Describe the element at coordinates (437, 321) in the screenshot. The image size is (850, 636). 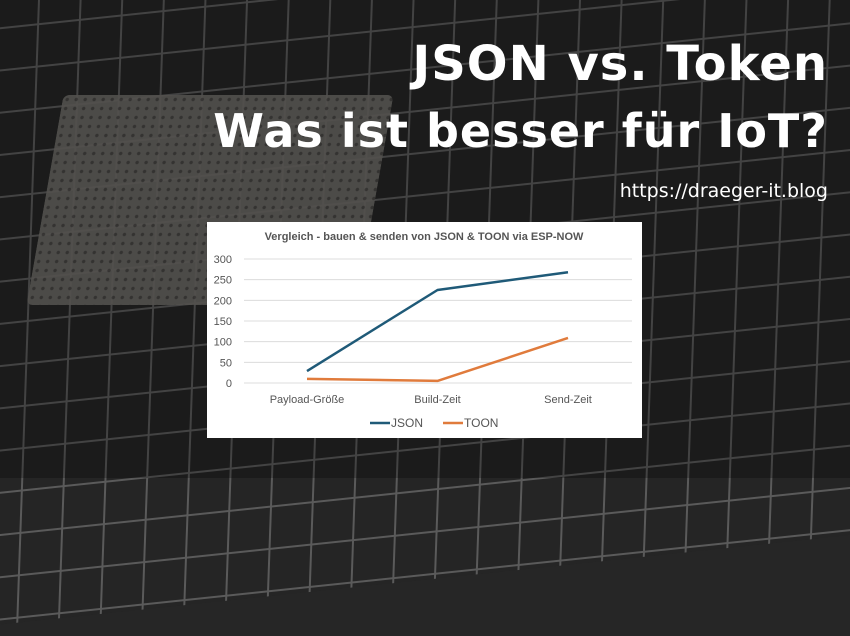
I see `series-line-json` at that location.